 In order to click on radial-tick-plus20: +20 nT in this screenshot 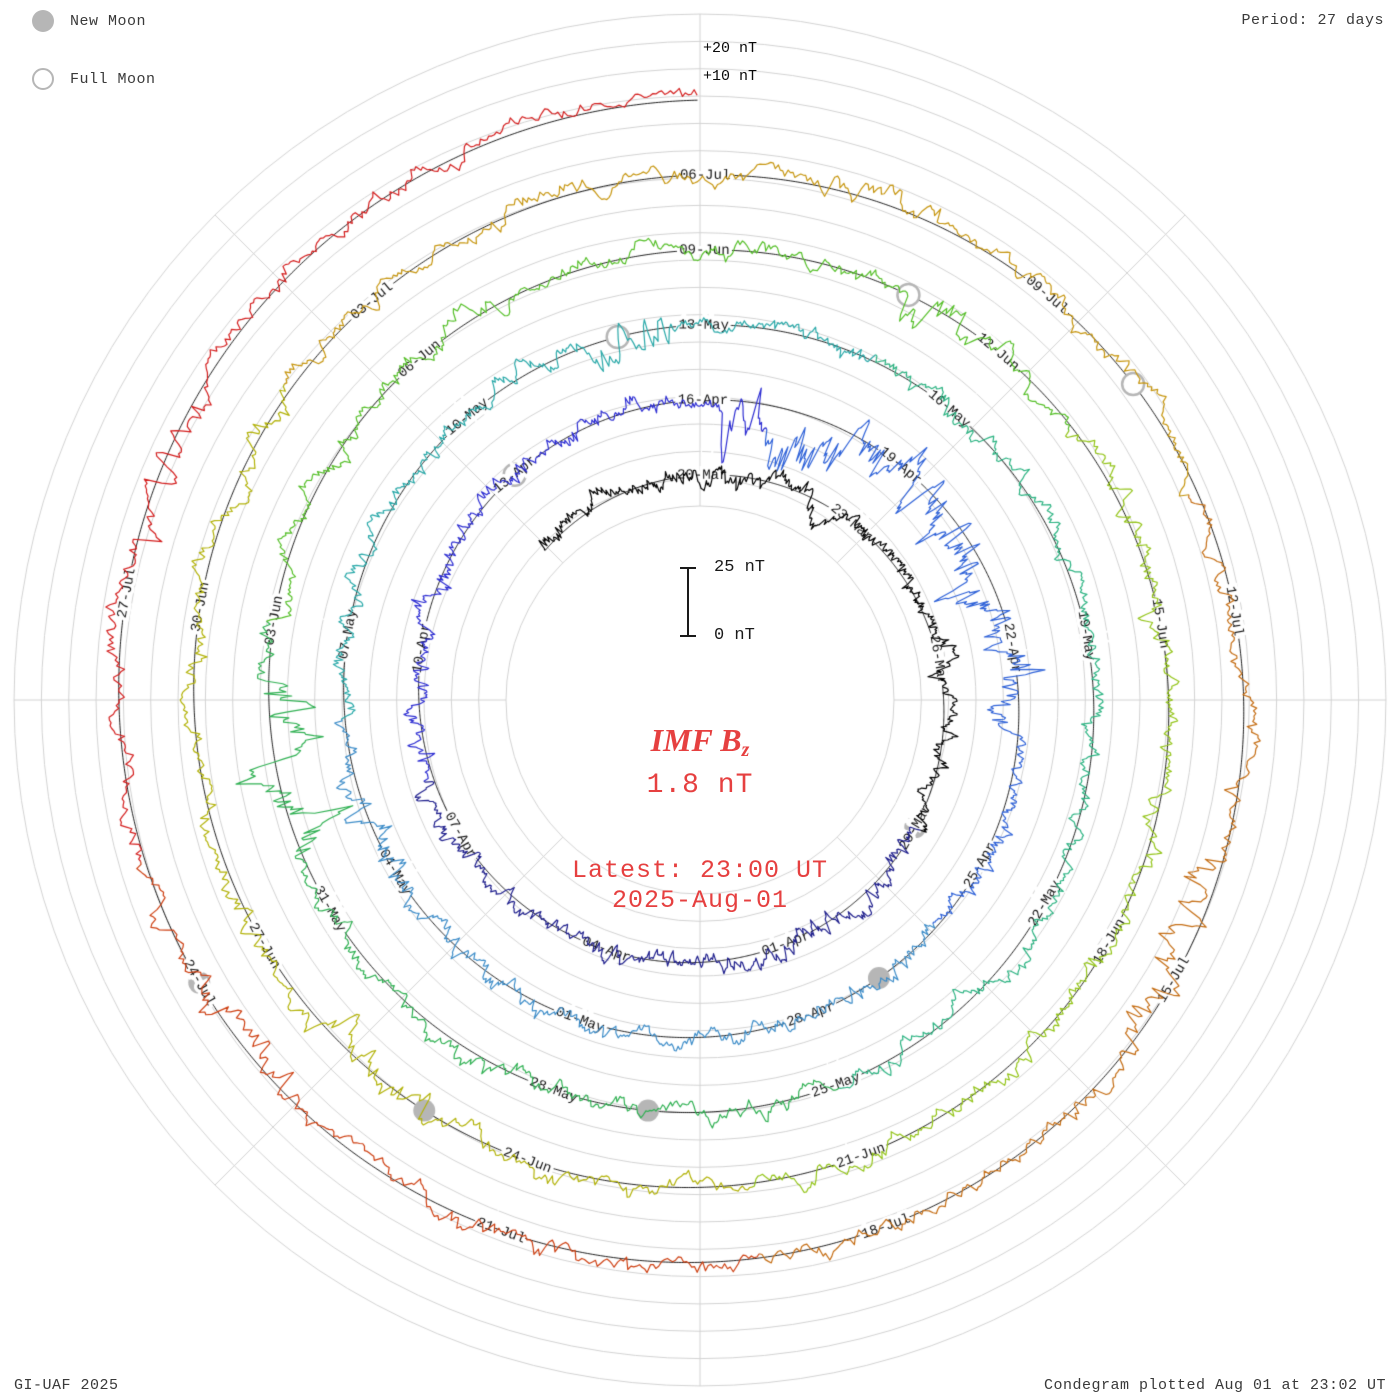, I will do `click(730, 48)`.